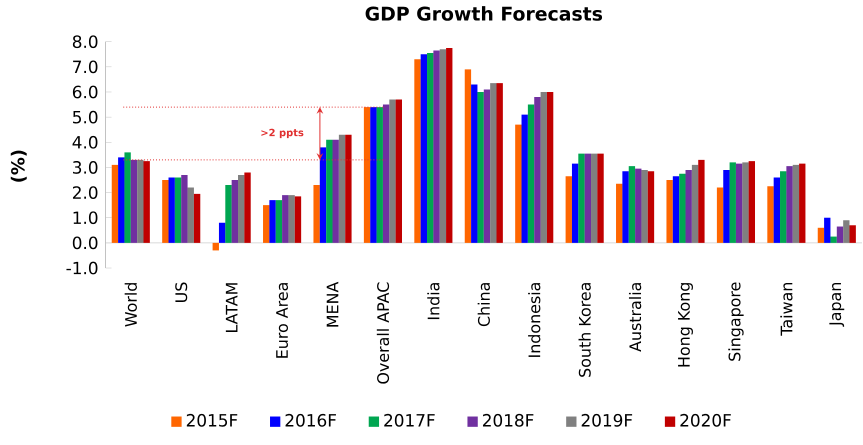 The width and height of the screenshot is (863, 445). Describe the element at coordinates (409, 420) in the screenshot. I see `legend-label: 2017F` at that location.